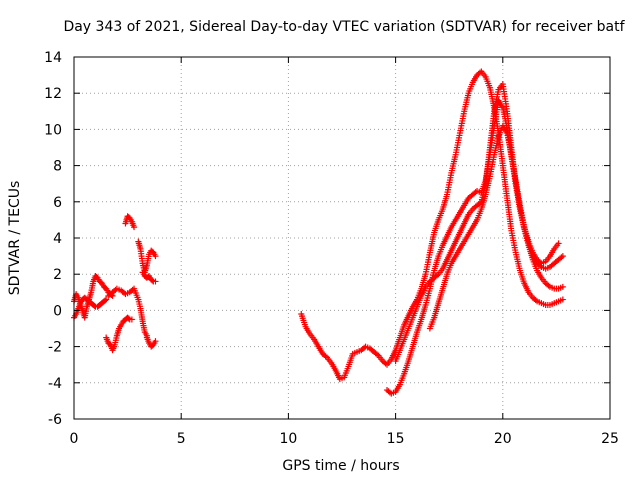  What do you see at coordinates (57, 311) in the screenshot?
I see `y-tick-label: 0` at bounding box center [57, 311].